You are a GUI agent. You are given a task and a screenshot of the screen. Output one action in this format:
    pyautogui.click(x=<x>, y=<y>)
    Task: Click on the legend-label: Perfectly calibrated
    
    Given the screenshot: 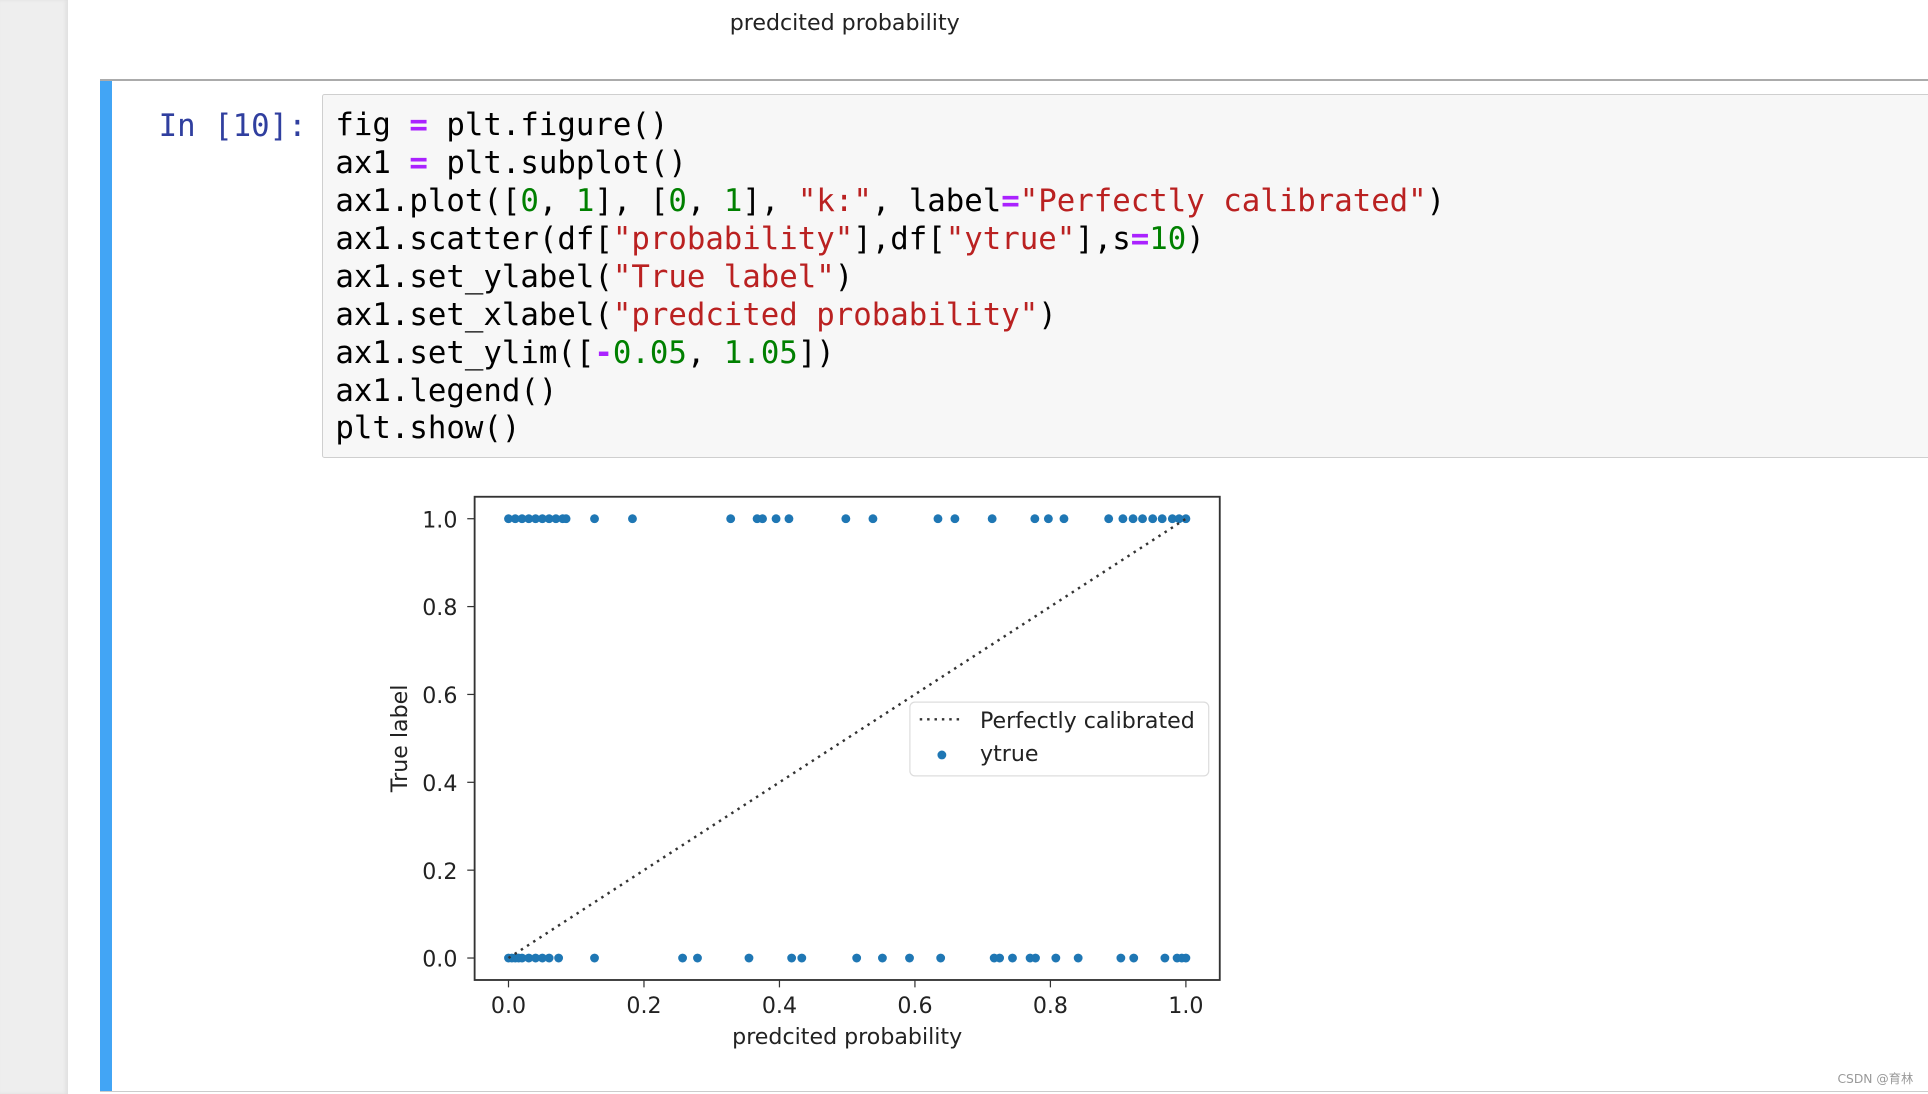 What is the action you would take?
    pyautogui.click(x=1087, y=721)
    